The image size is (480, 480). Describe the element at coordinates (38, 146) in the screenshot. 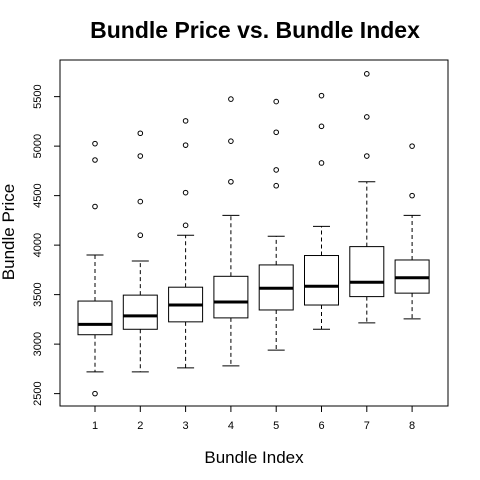

I see `y-tick-label: 5000` at that location.